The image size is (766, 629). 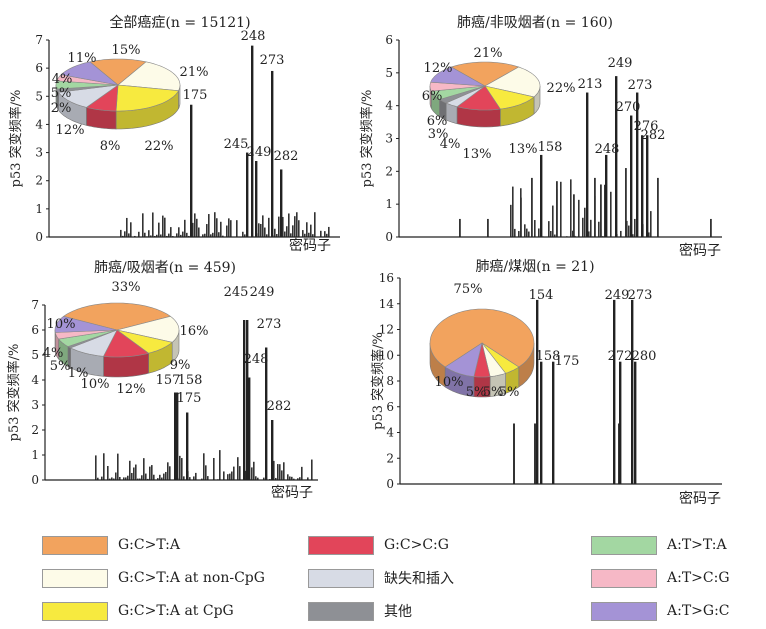 What do you see at coordinates (432, 96) in the screenshot?
I see `pie-label: 6%` at bounding box center [432, 96].